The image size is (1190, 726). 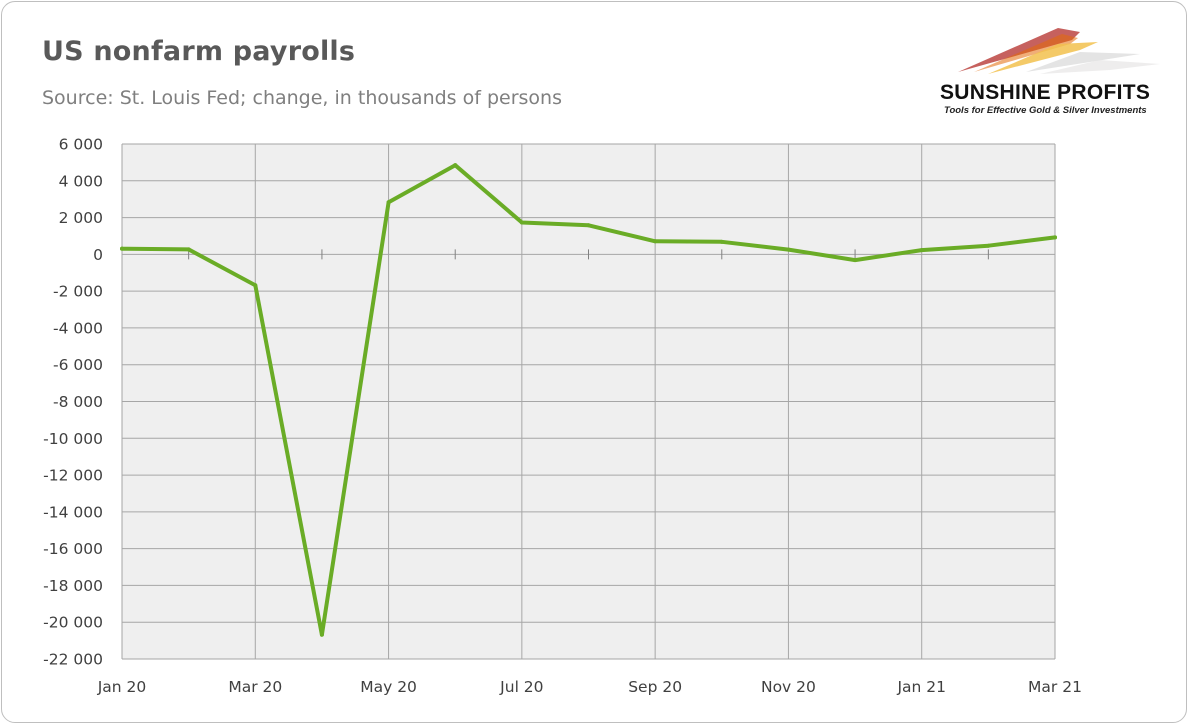 I want to click on y-tick-label: -14 000, so click(x=73, y=512).